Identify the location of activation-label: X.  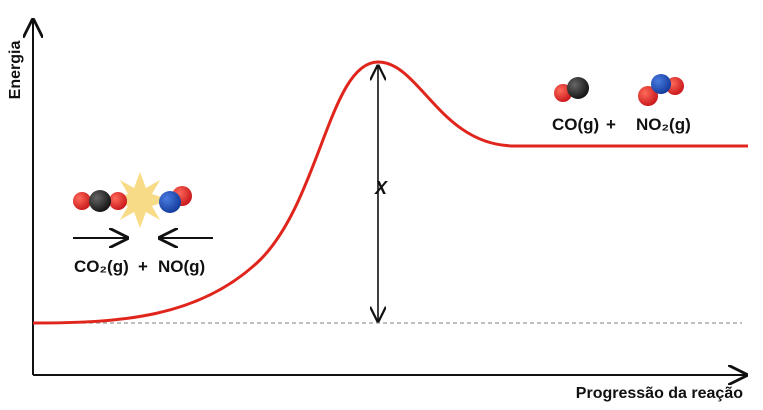
(381, 188).